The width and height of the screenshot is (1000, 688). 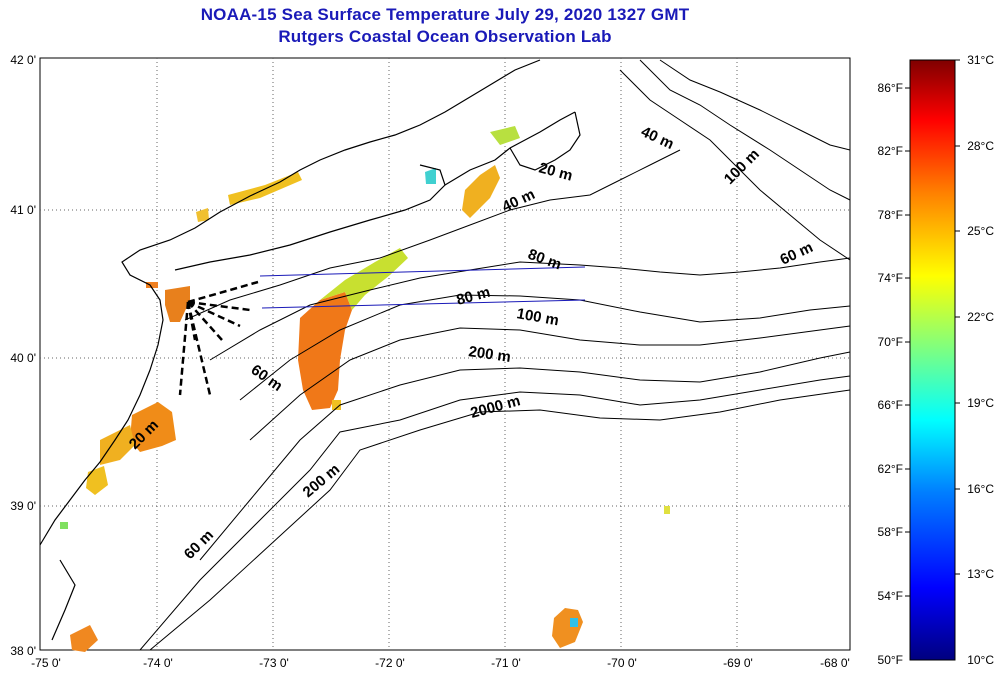 What do you see at coordinates (622, 663) in the screenshot?
I see `lon-label: -70 0'` at bounding box center [622, 663].